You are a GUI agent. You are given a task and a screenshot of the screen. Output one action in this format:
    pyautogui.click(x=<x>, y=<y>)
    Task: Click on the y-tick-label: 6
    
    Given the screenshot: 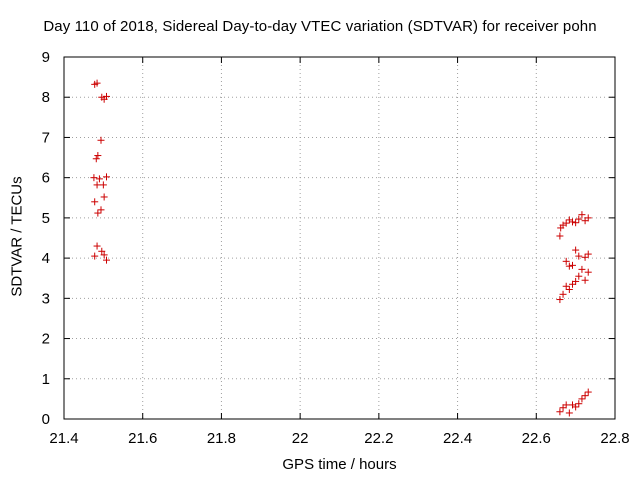 What is the action you would take?
    pyautogui.click(x=46, y=178)
    